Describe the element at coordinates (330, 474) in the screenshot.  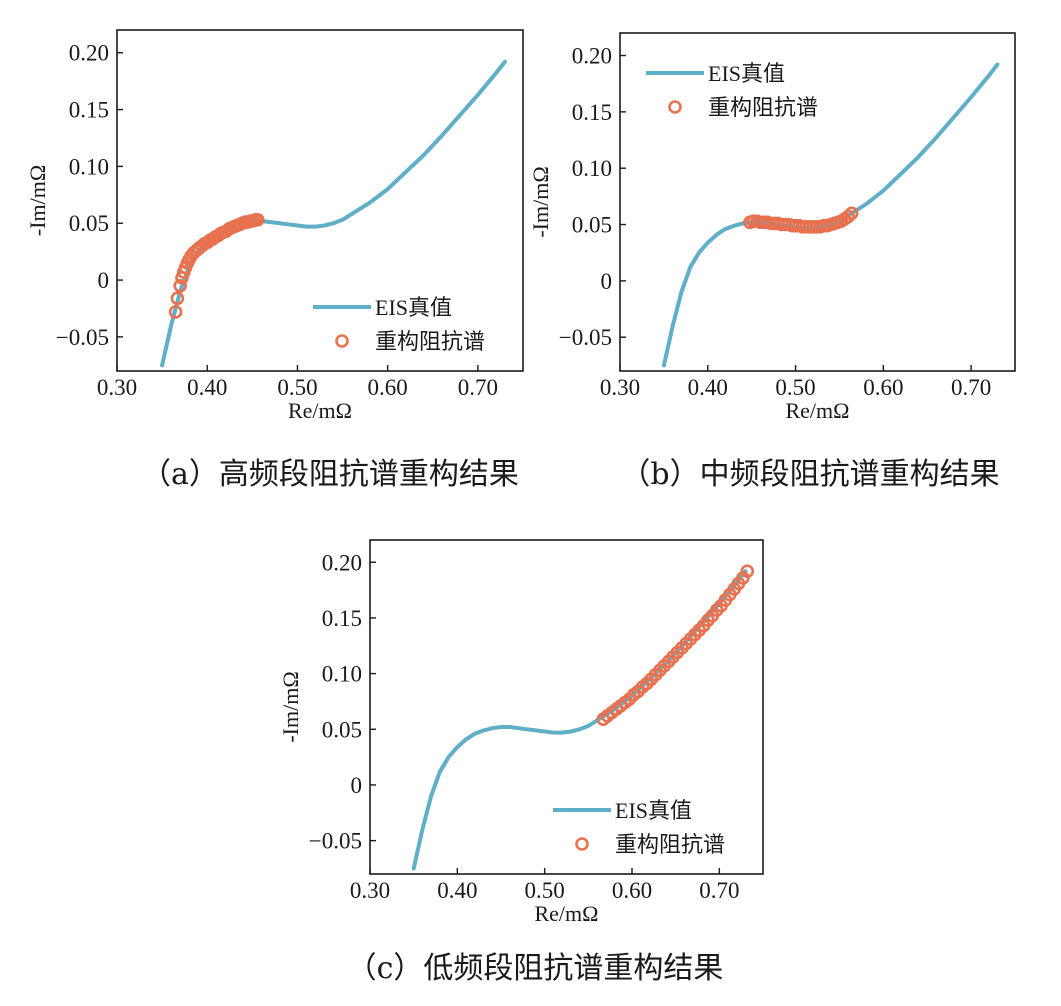
I see `caption-a: （a）高频段阻抗谱重构结果` at that location.